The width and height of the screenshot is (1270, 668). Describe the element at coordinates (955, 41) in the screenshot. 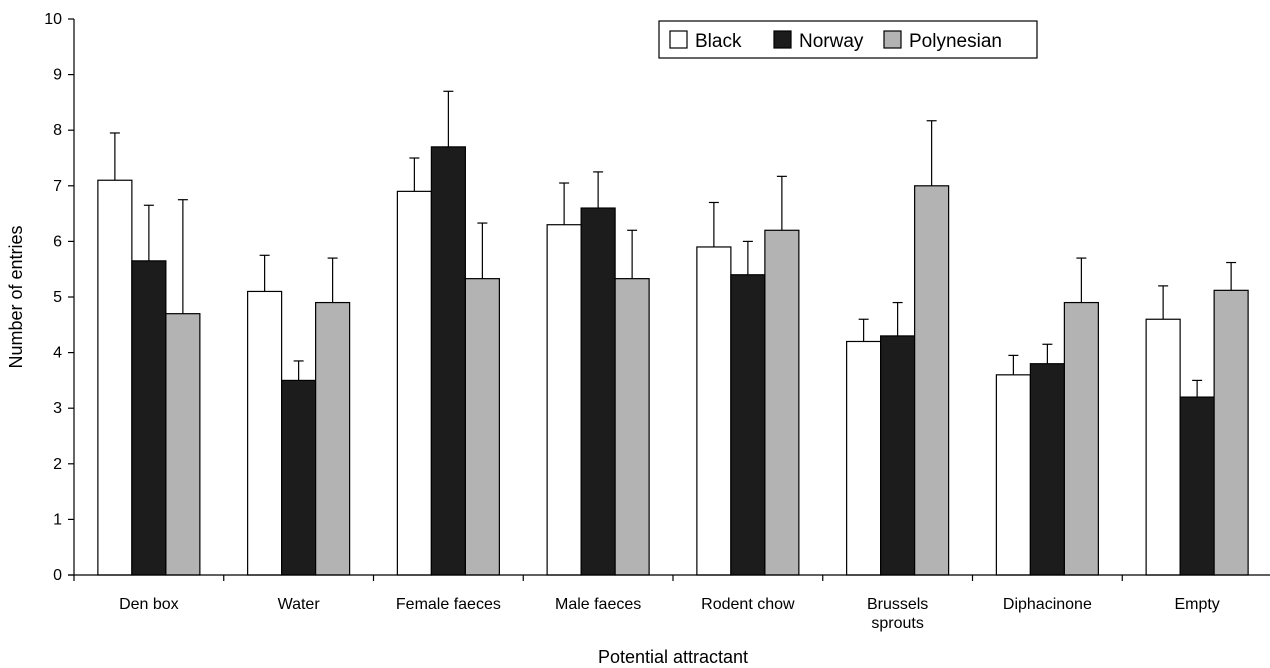

I see `legend-label-polynesian: Polynesian` at that location.